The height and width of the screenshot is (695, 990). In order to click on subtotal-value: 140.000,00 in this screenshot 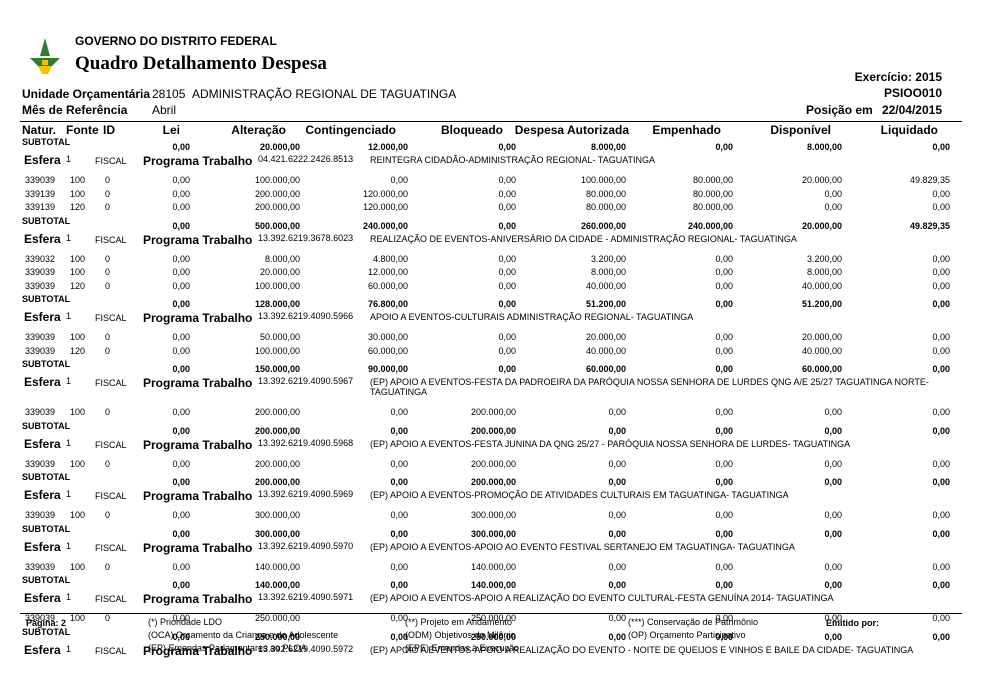, I will do `click(493, 585)`.